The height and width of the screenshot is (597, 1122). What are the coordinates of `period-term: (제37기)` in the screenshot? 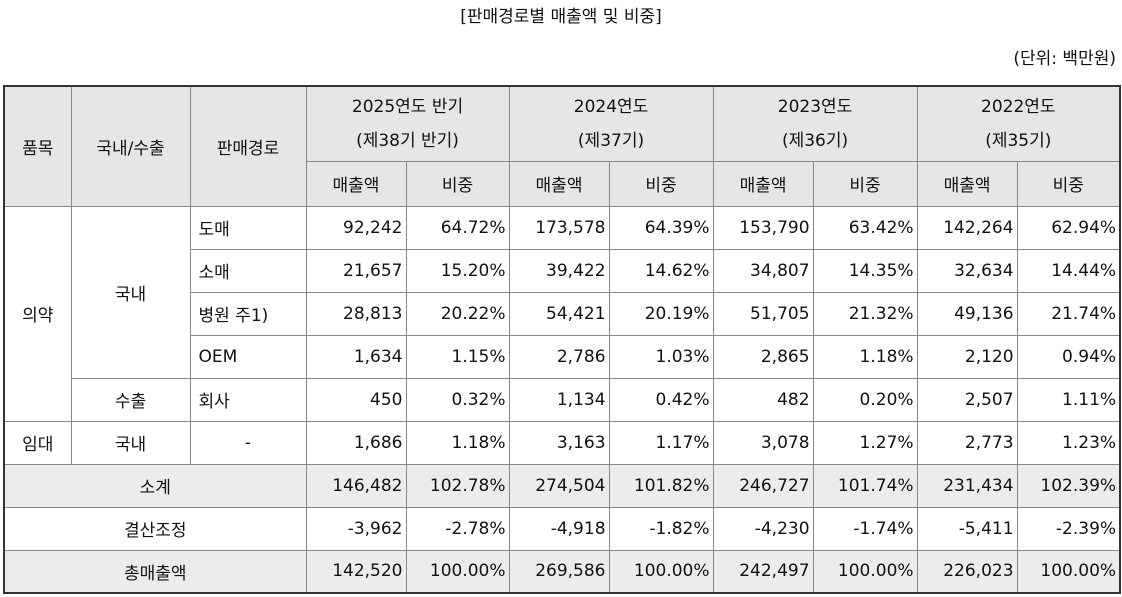 It's located at (611, 140).